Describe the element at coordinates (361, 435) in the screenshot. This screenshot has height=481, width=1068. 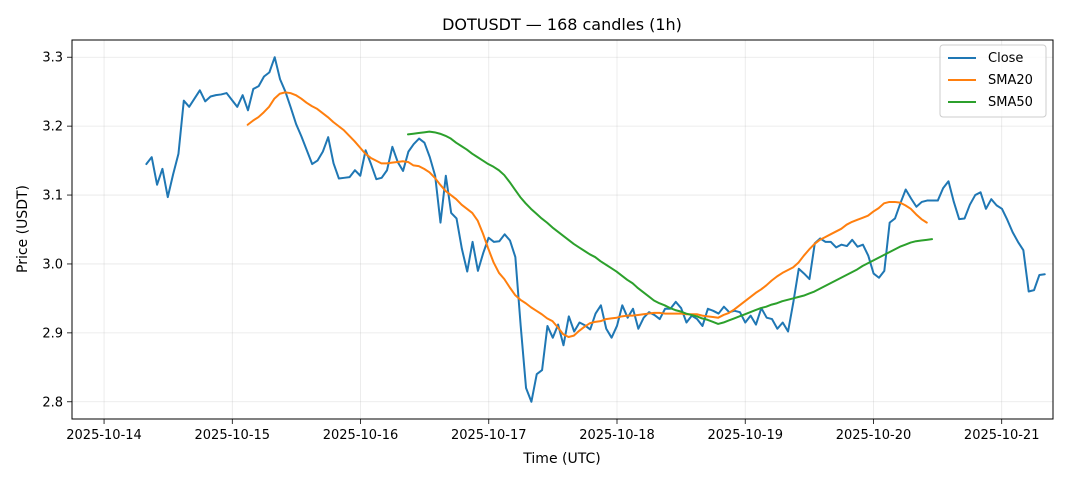
I see `x-tick-label: 2025-10-16` at that location.